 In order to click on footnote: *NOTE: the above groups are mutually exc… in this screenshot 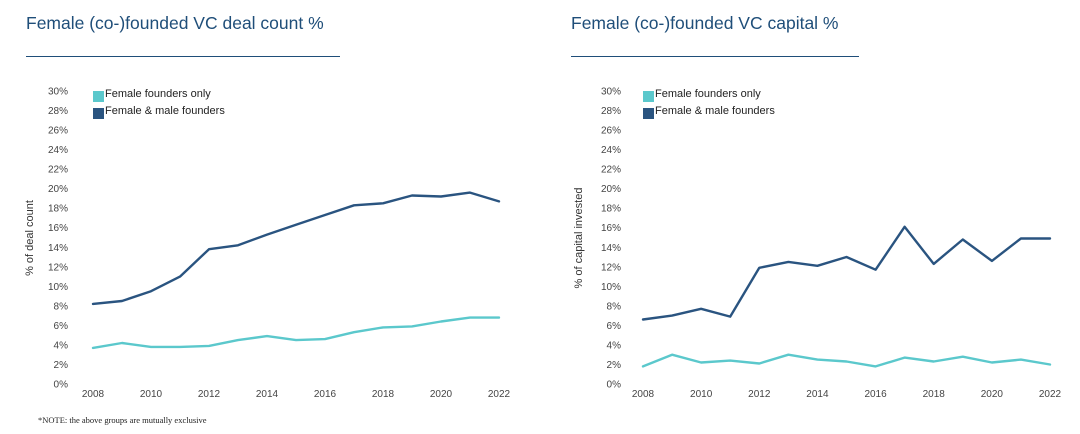, I will do `click(122, 420)`.